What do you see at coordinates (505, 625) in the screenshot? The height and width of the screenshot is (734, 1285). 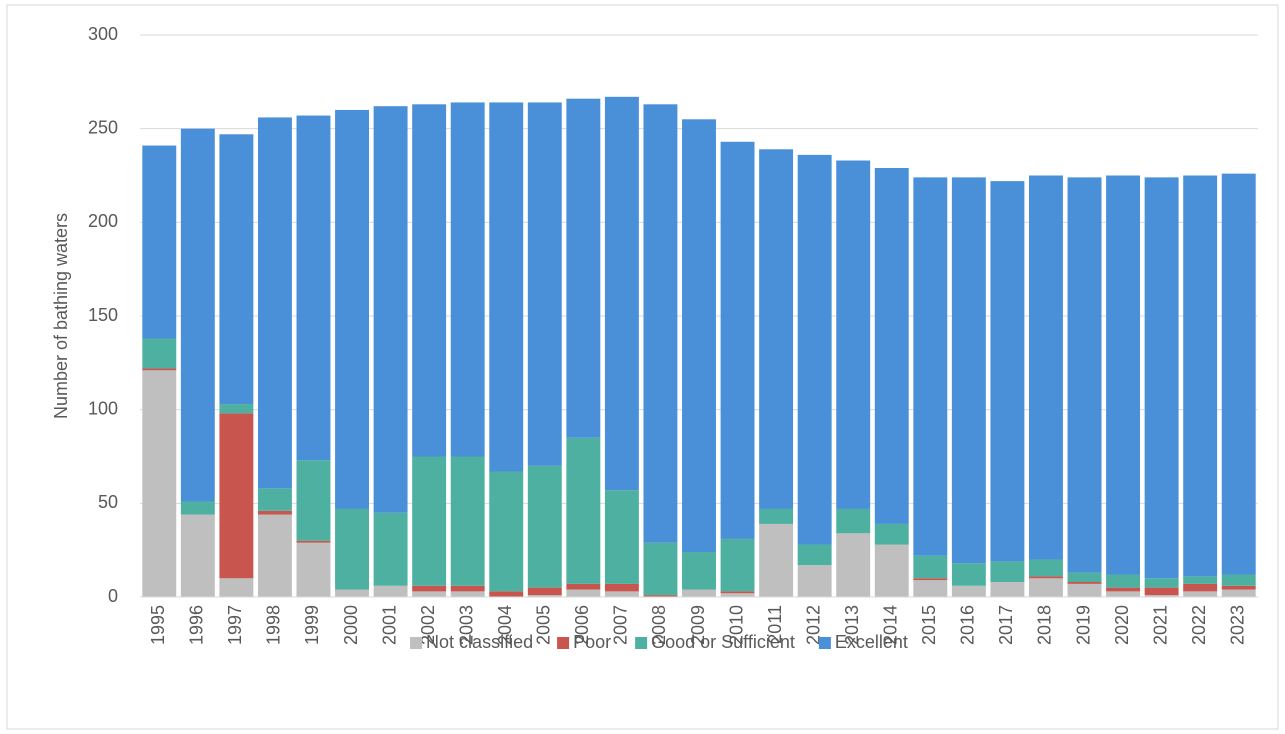 I see `x-tick-label: 2004` at bounding box center [505, 625].